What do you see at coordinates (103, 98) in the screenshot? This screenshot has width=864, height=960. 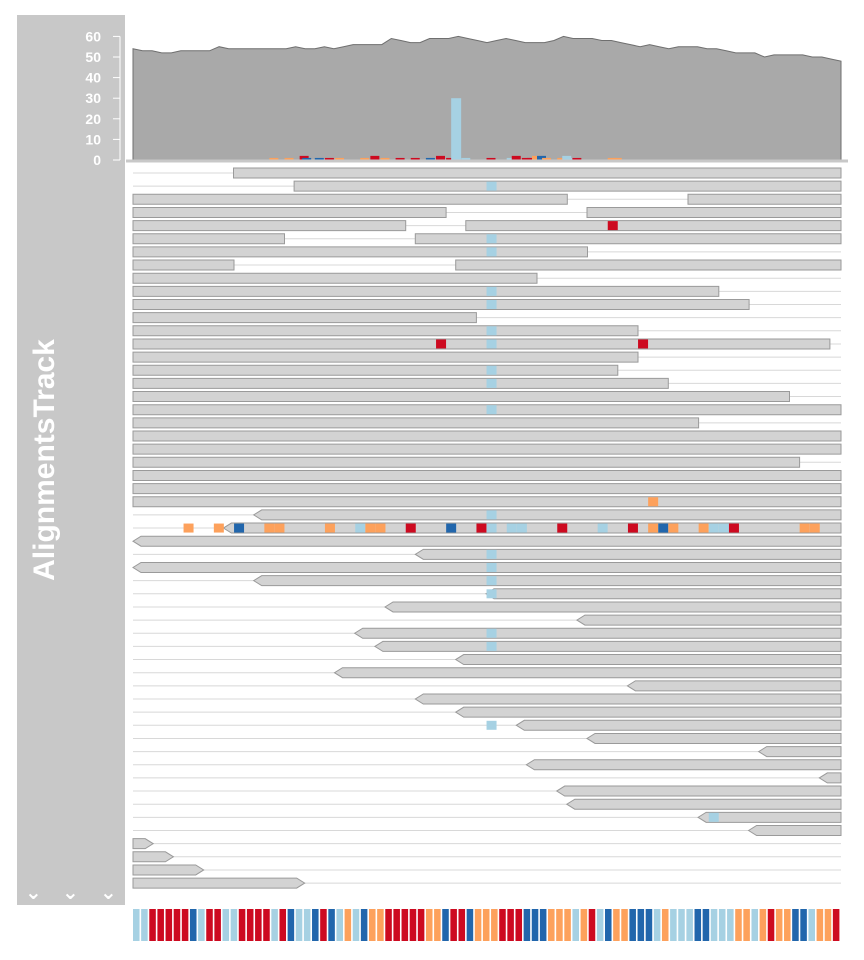 I see `coverage-axis: 0 10 20 30 40 50 60` at bounding box center [103, 98].